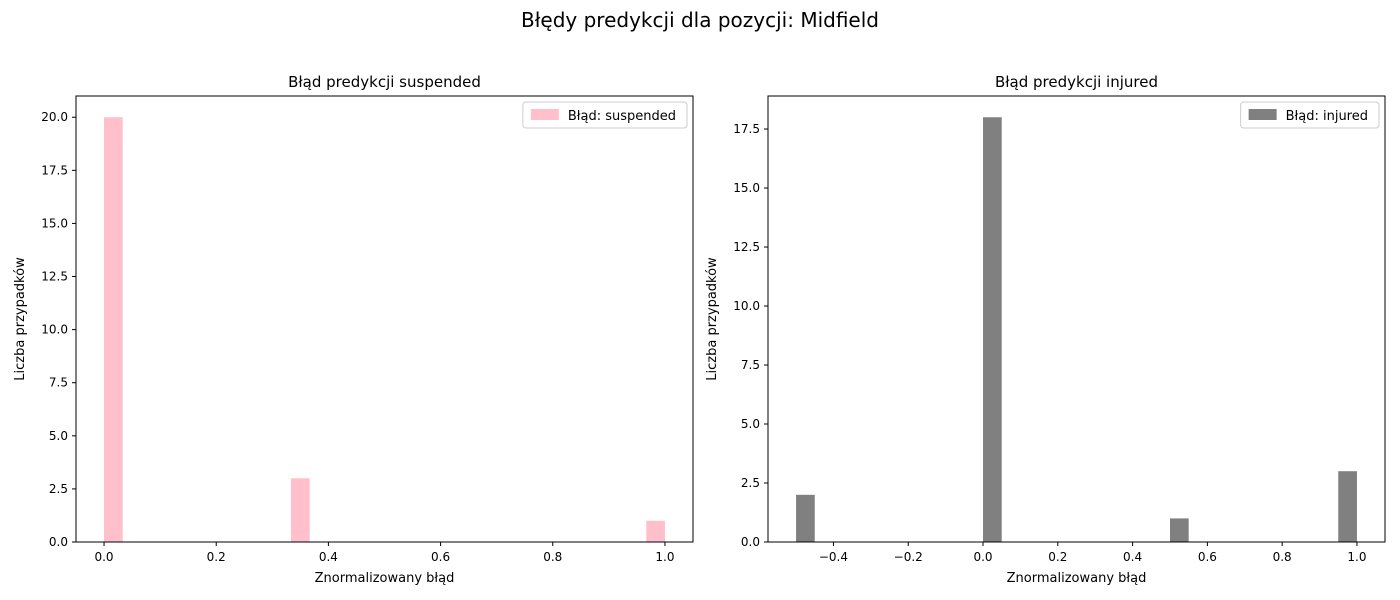  I want to click on figure-title: Błędy predykcji dla pozycji: Midfield, so click(700, 20).